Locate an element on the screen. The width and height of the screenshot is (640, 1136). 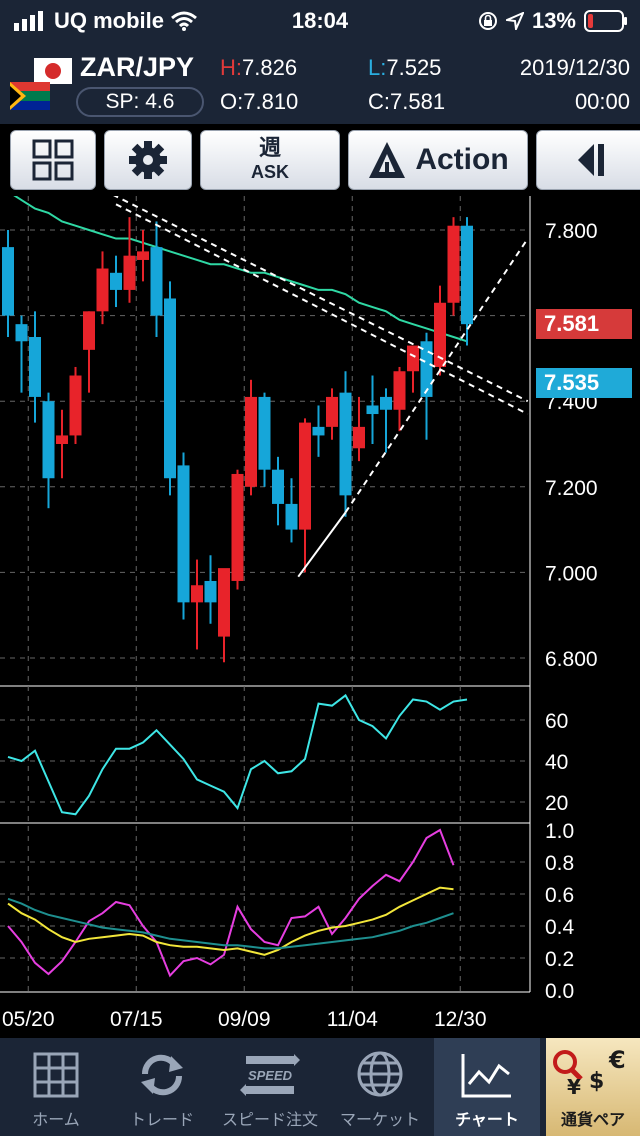
open-value-row: O:7.810 is located at coordinates (259, 102).